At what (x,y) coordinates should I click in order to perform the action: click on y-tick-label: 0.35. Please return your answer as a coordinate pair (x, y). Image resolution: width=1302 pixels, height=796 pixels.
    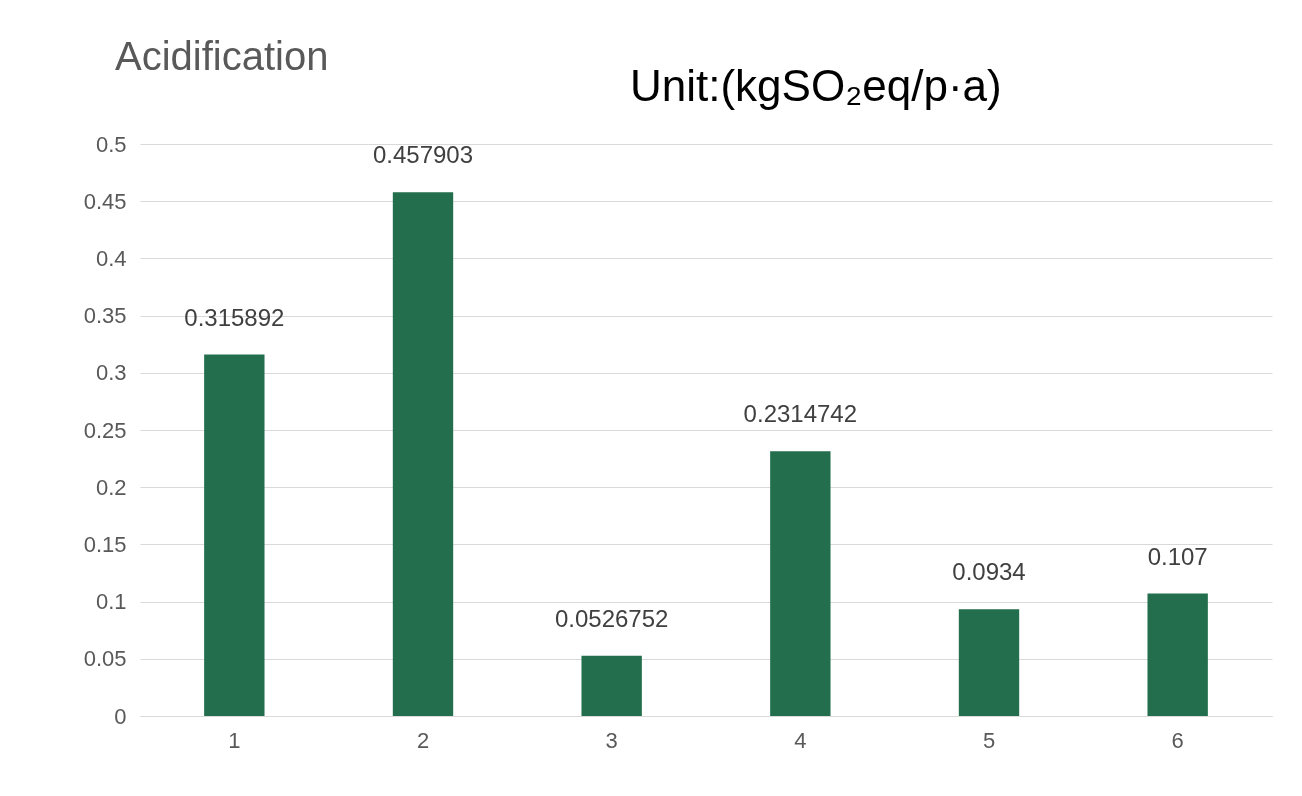
    Looking at the image, I should click on (105, 316).